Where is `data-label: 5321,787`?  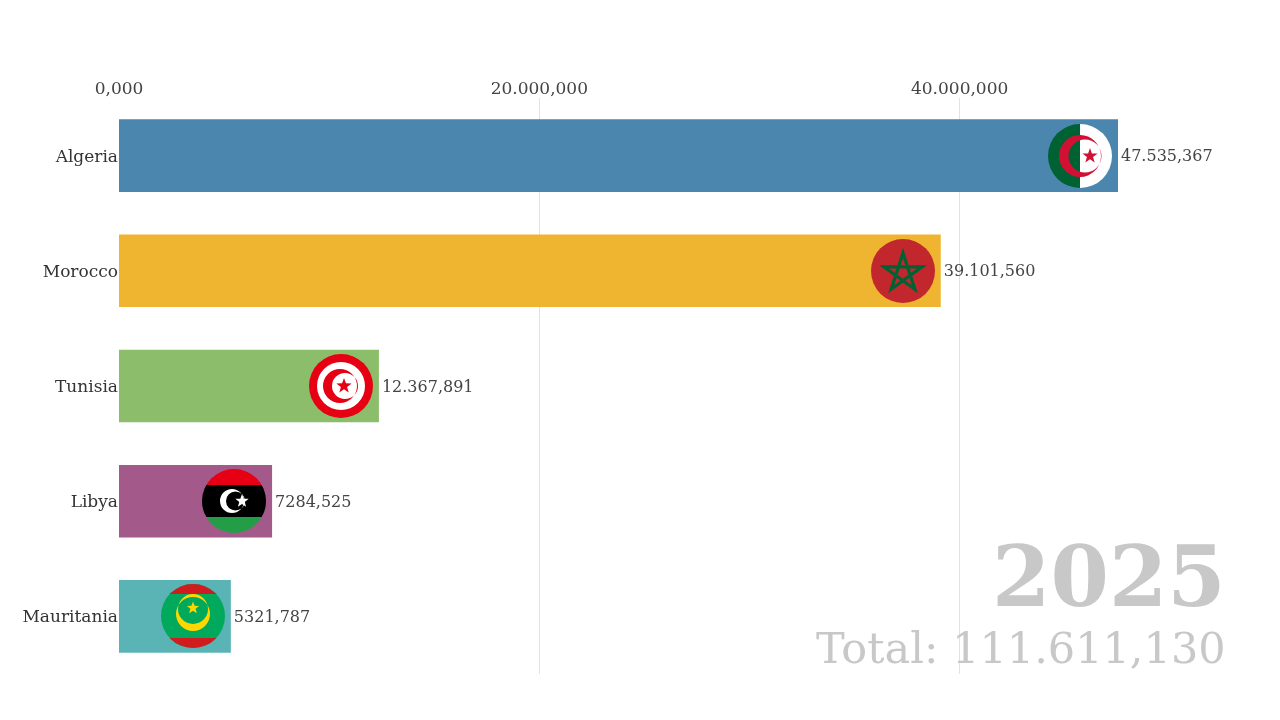 data-label: 5321,787 is located at coordinates (272, 616).